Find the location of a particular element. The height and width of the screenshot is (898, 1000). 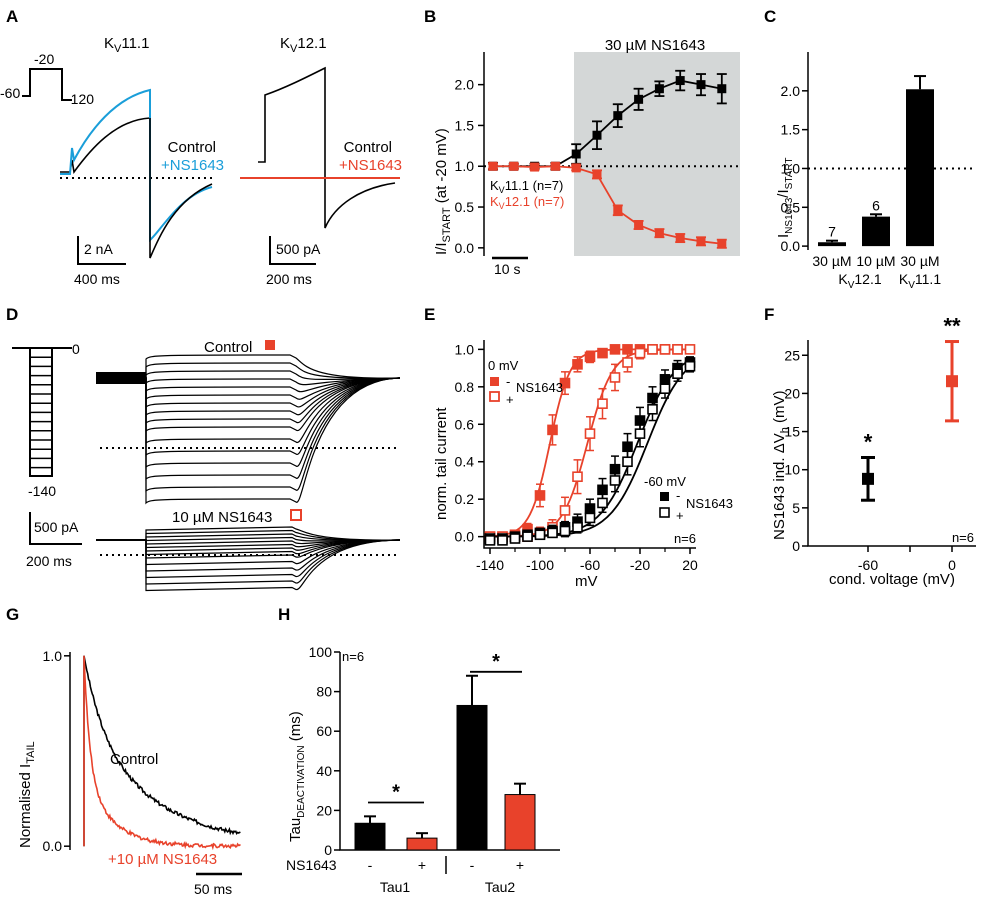

c-group-kv12: KV12.1 is located at coordinates (859, 281).